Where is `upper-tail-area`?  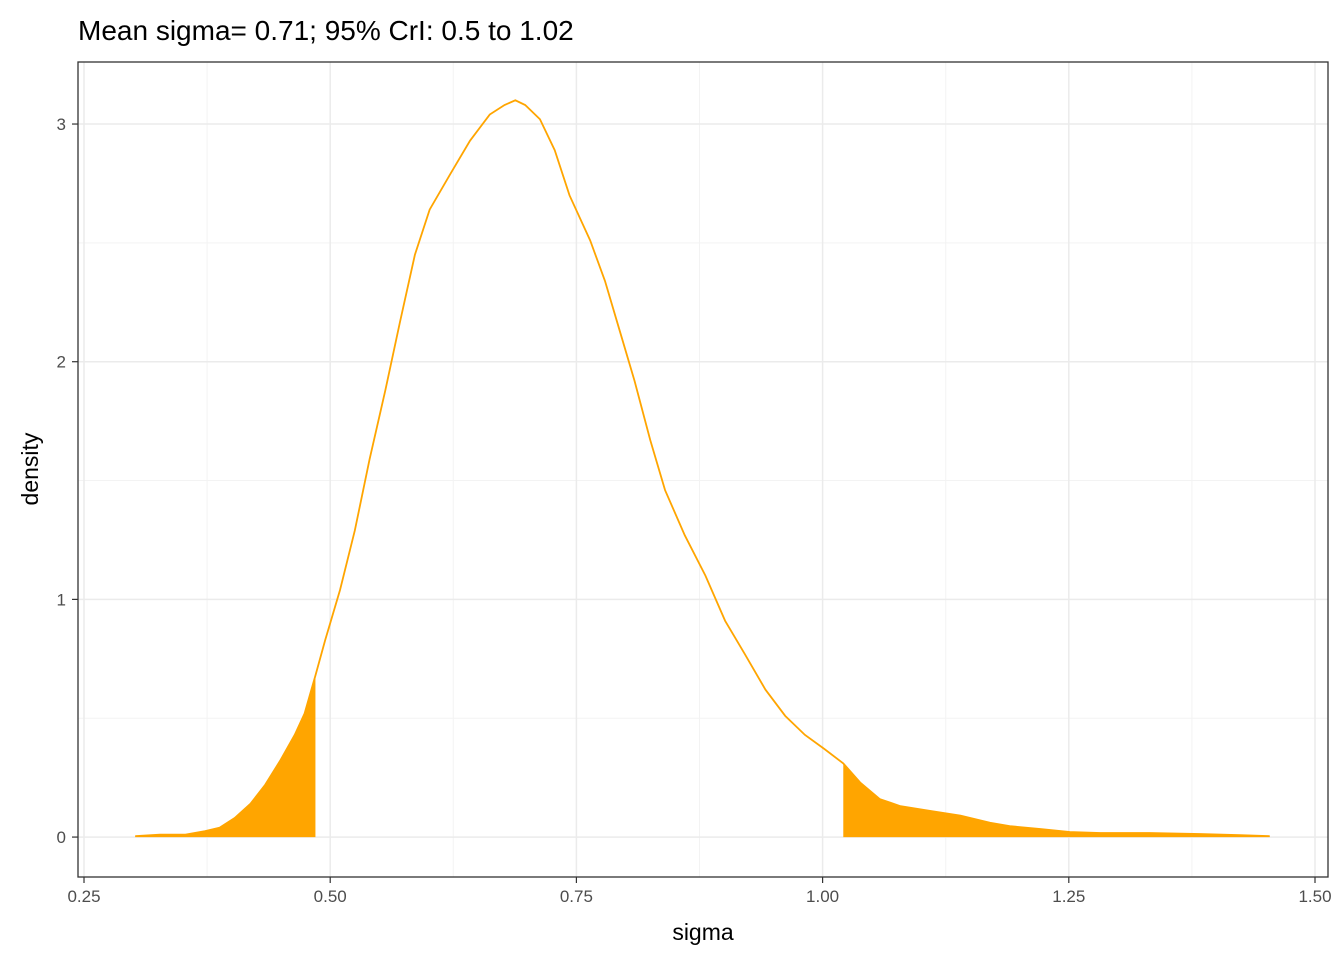
upper-tail-area is located at coordinates (1056, 800).